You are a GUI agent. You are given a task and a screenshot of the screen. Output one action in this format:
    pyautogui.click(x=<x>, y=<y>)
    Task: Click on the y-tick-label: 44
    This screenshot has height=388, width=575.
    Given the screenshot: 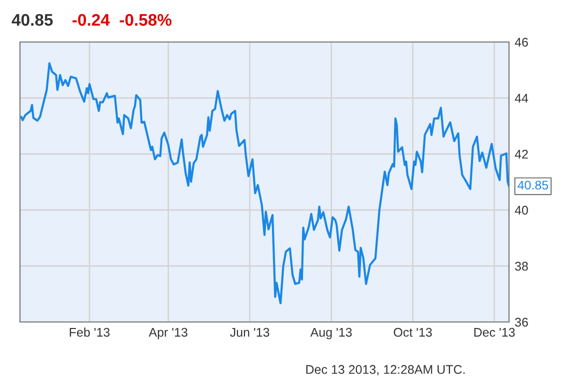 What is the action you would take?
    pyautogui.click(x=521, y=98)
    